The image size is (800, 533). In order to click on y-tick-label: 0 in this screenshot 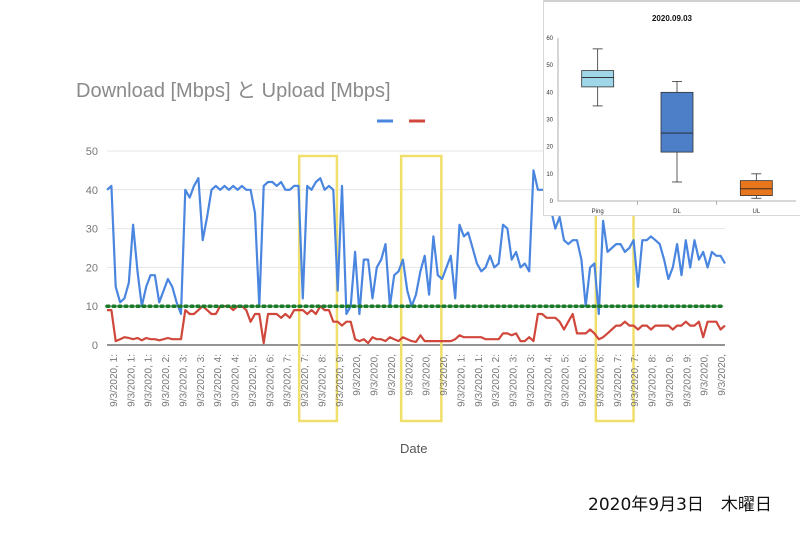, I will do `click(95, 346)`.